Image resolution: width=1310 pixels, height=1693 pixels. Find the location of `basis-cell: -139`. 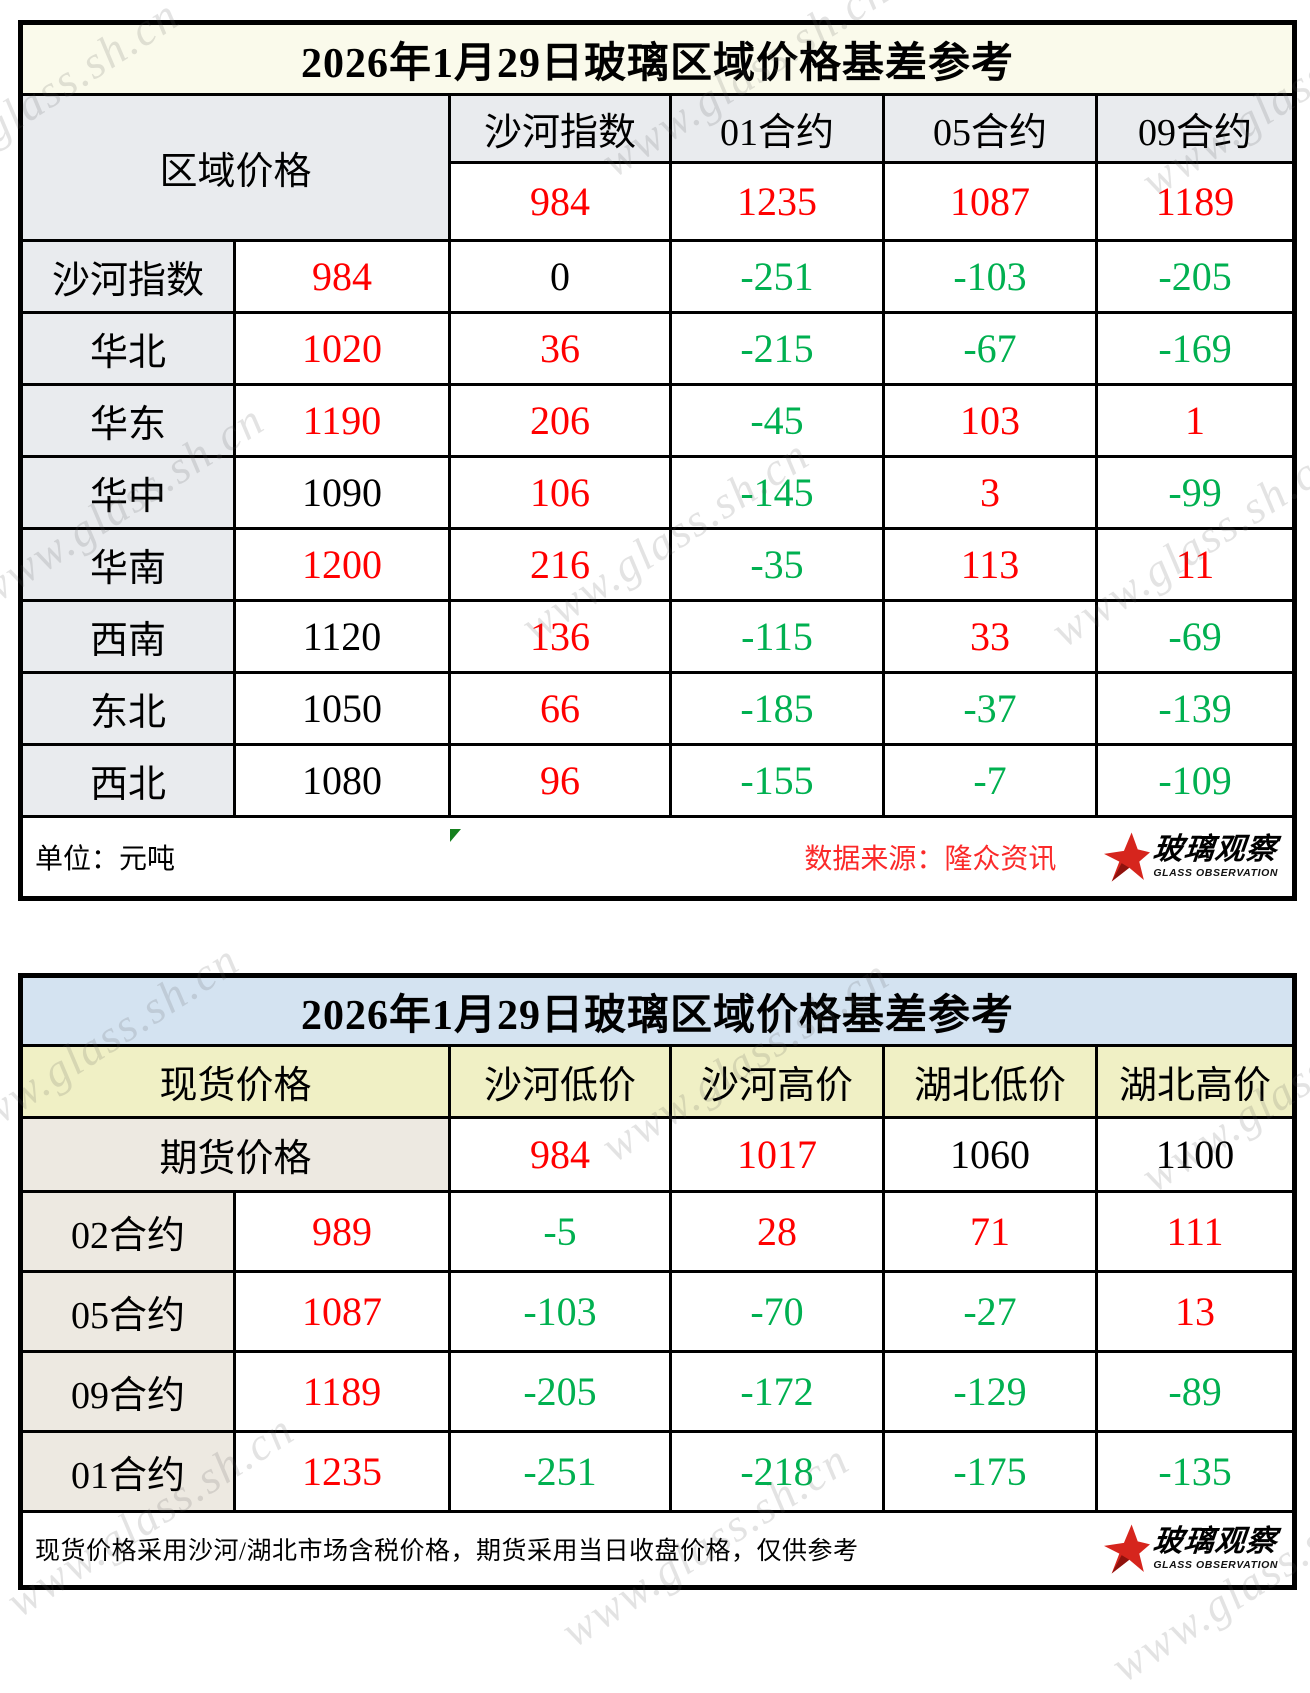

basis-cell: -139 is located at coordinates (1195, 708).